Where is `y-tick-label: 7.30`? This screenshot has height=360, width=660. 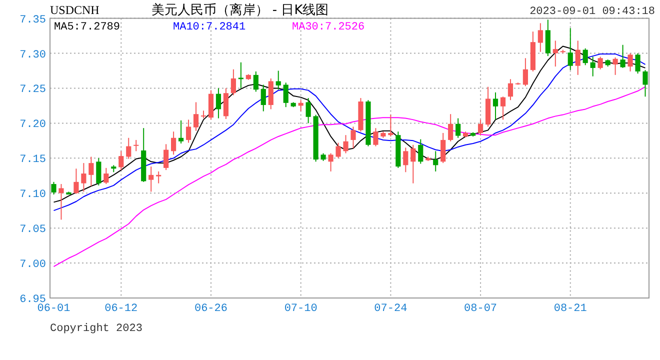 y-tick-label: 7.30 is located at coordinates (33, 55).